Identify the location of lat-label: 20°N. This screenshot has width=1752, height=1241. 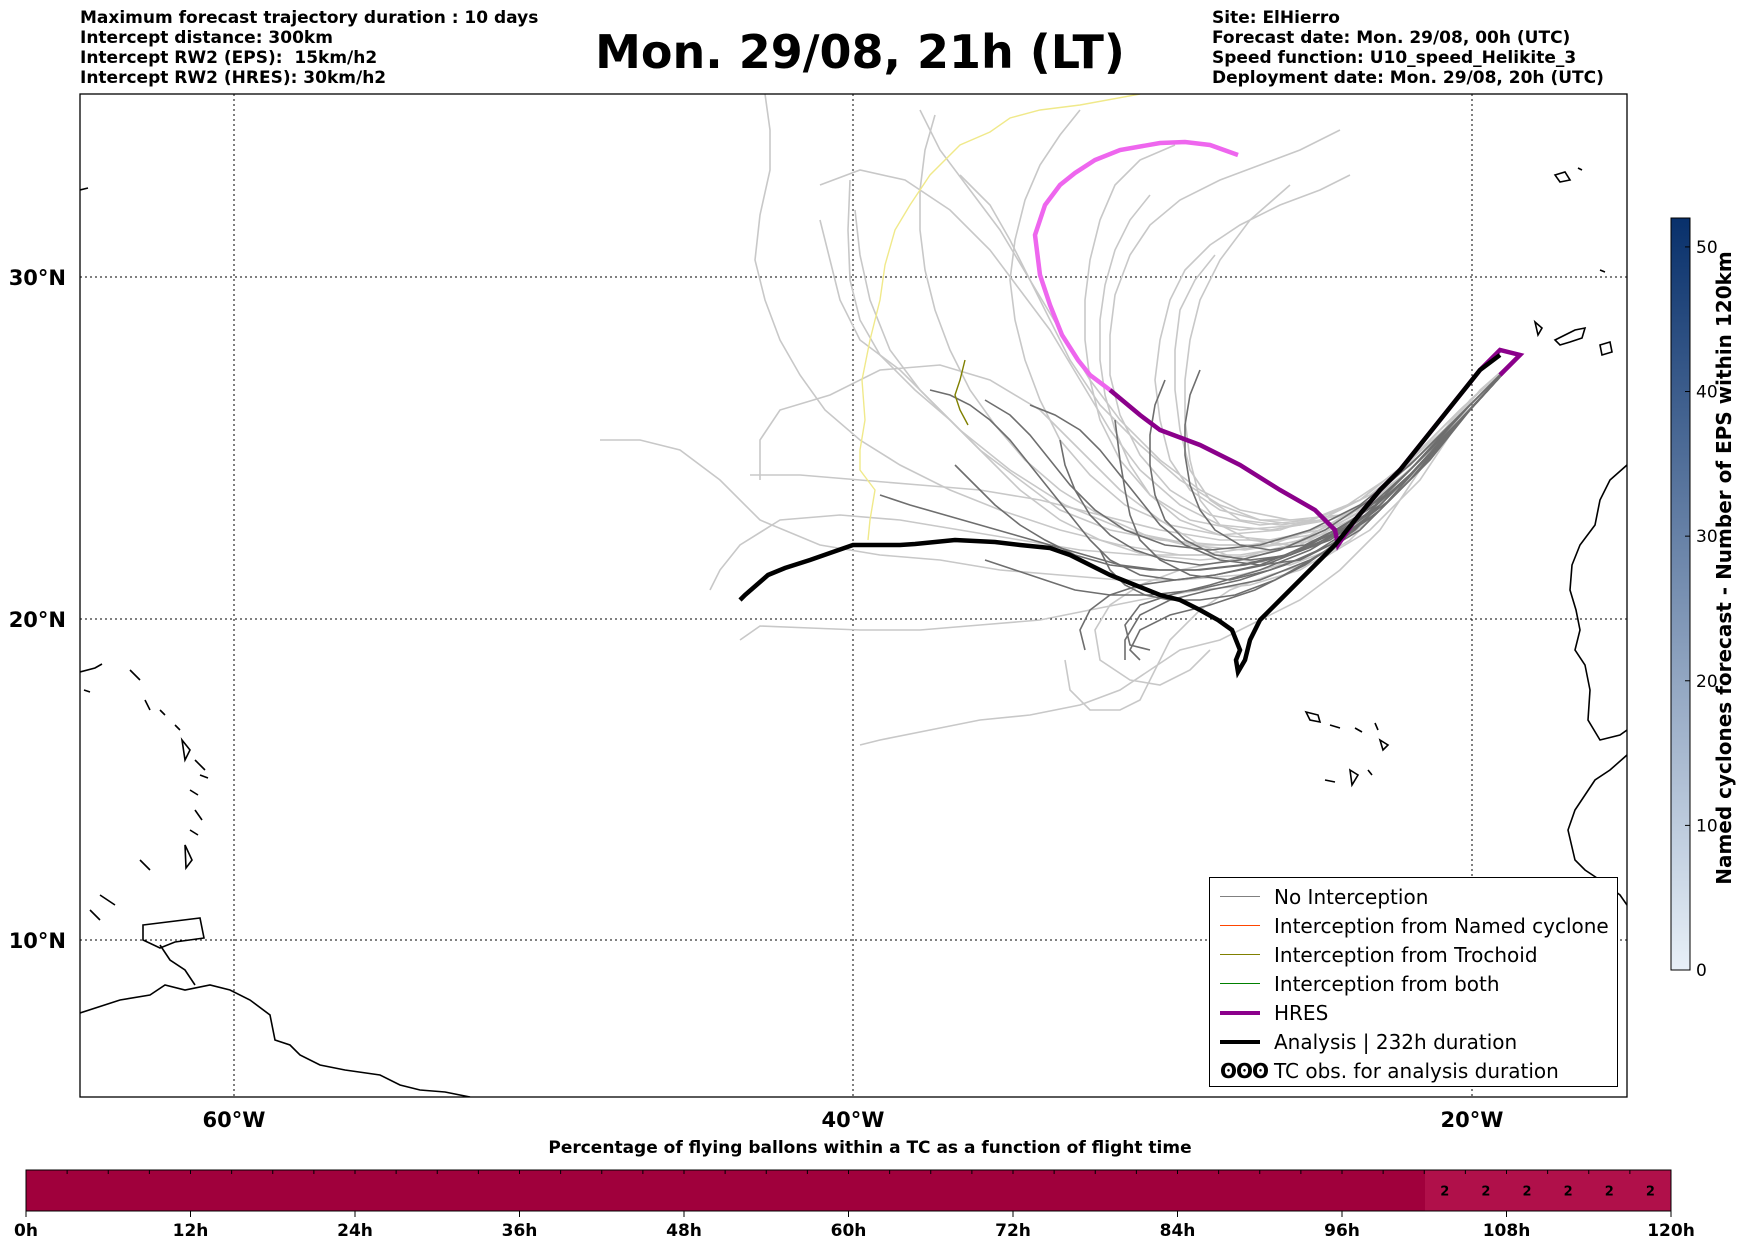
(37, 620).